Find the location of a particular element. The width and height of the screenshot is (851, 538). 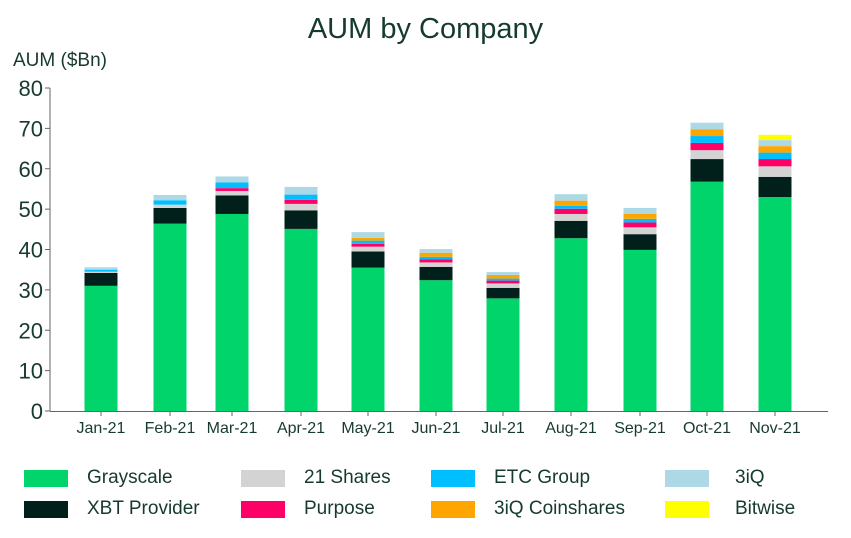

legend-swatch-grayscale is located at coordinates (46, 478).